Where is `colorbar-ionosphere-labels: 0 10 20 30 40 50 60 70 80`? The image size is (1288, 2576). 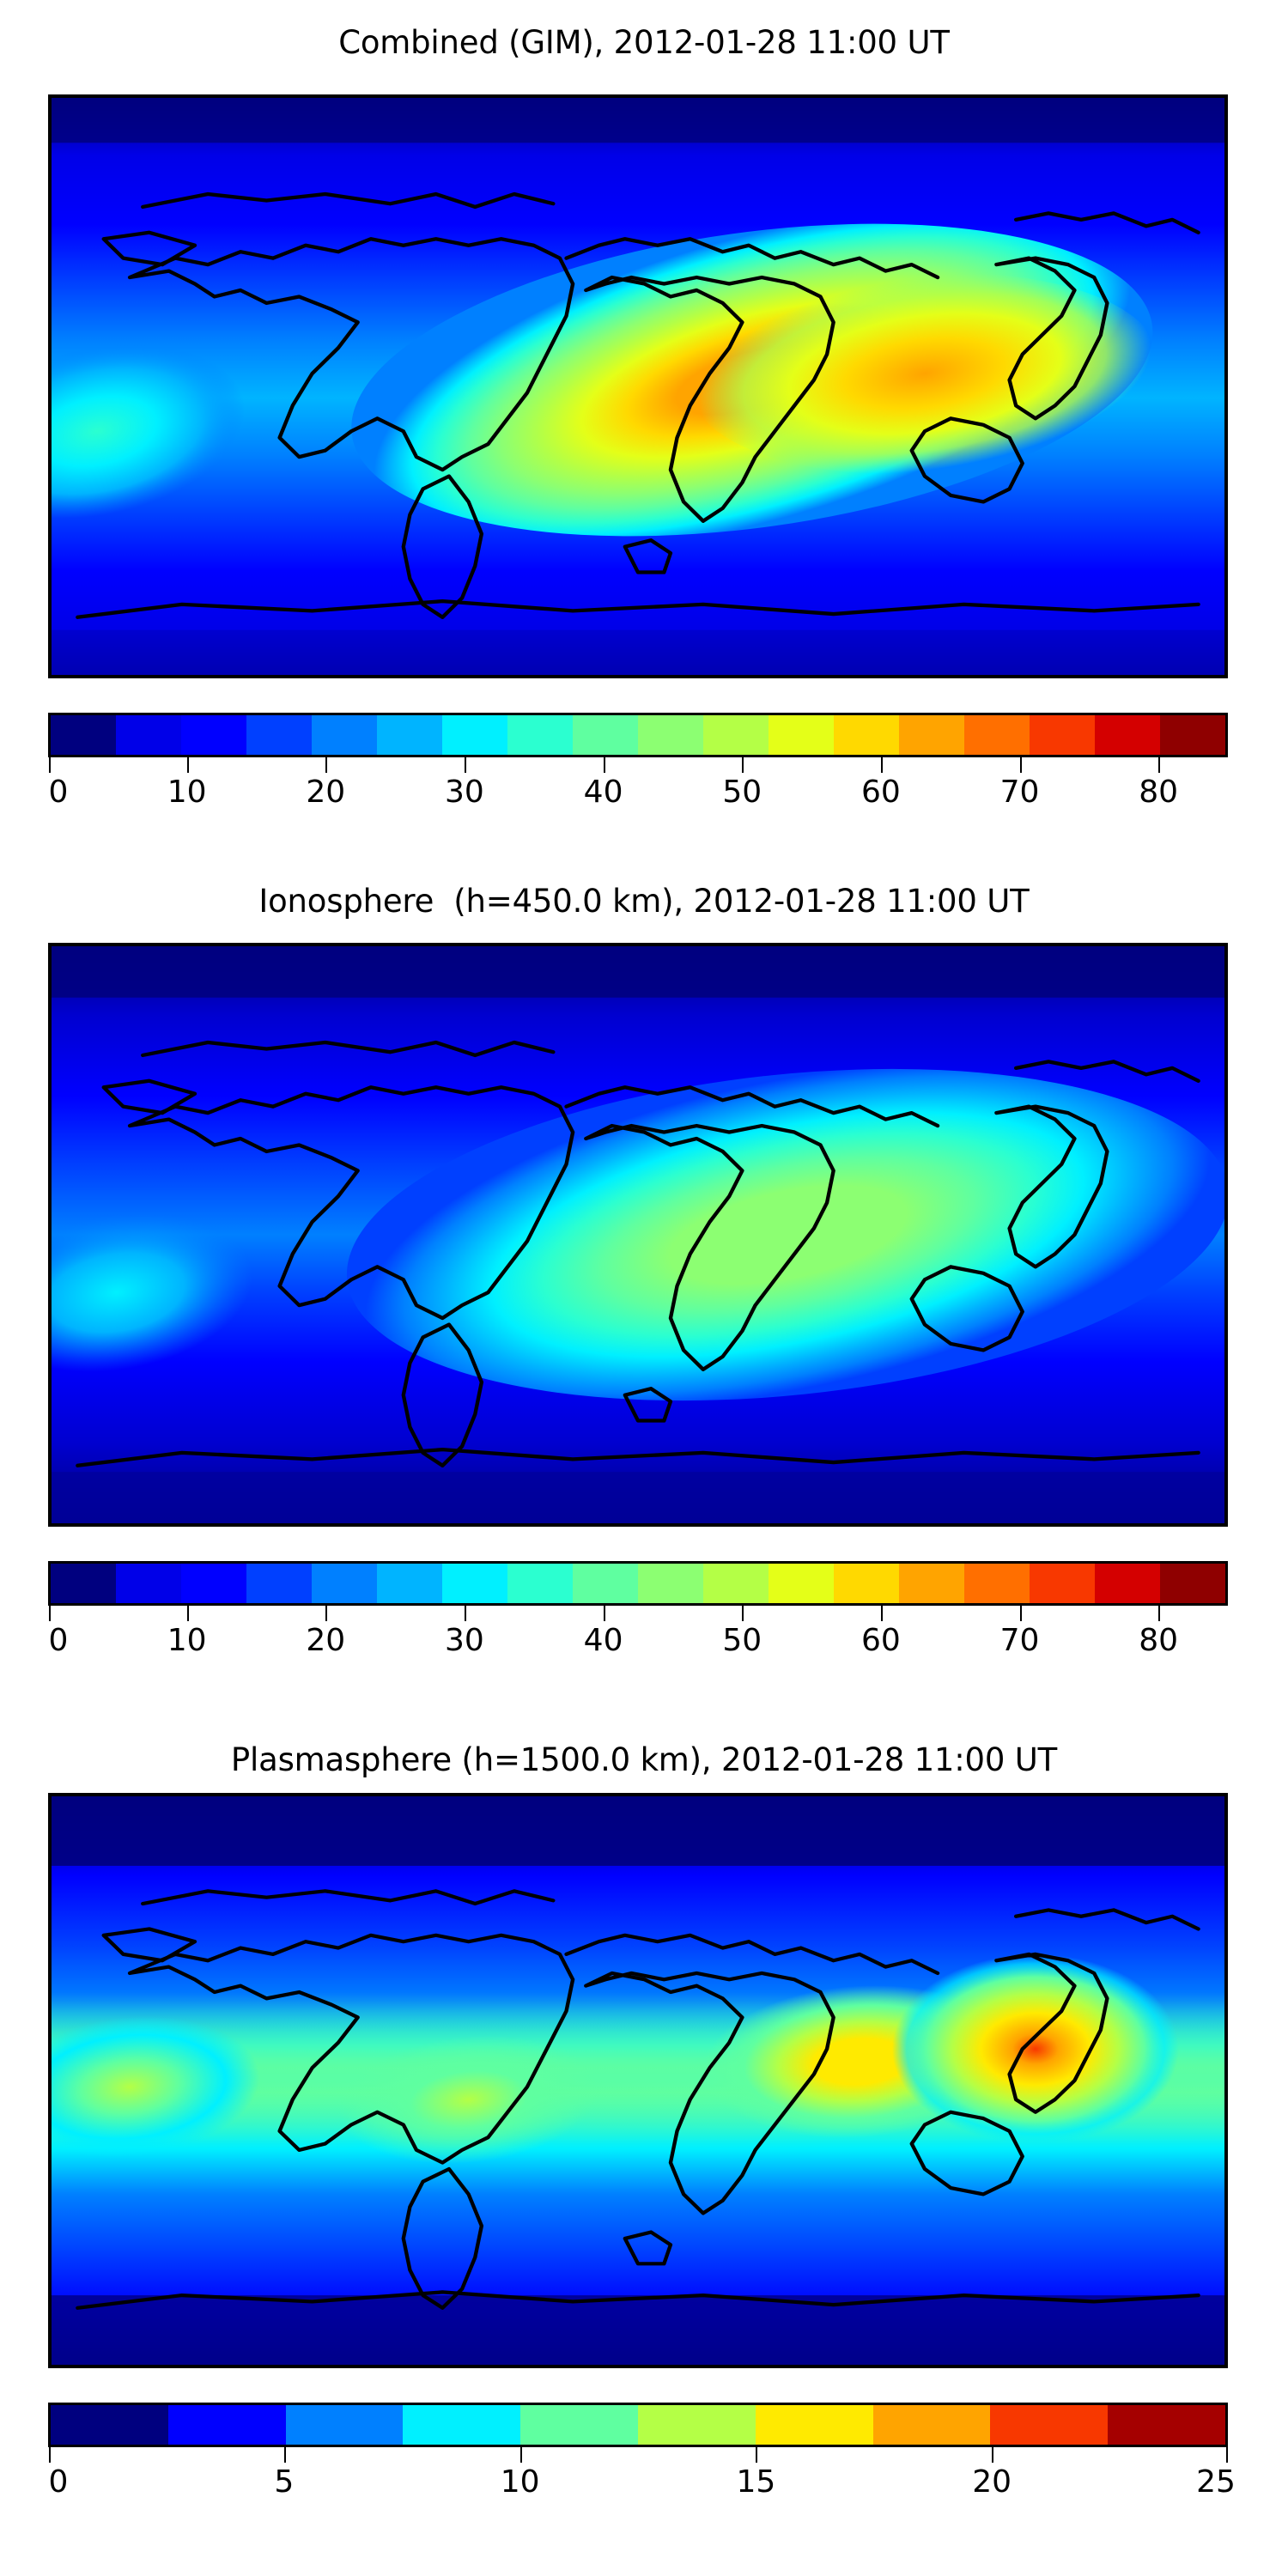 colorbar-ionosphere-labels: 0 10 20 30 40 50 60 70 80 is located at coordinates (638, 1645).